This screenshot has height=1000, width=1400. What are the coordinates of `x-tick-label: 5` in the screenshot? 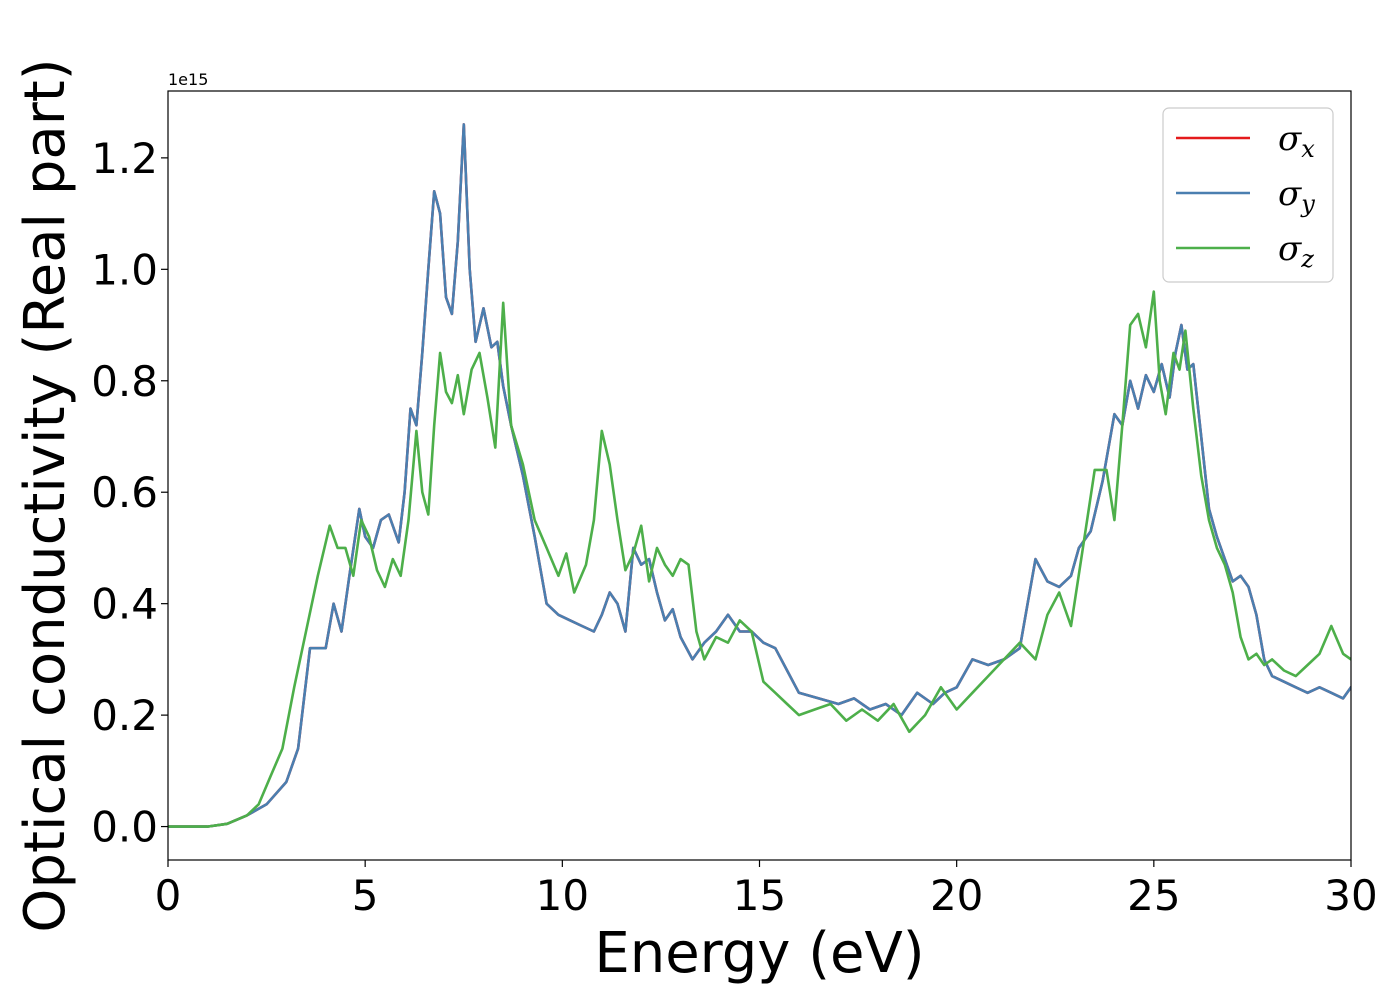 It's located at (365, 895).